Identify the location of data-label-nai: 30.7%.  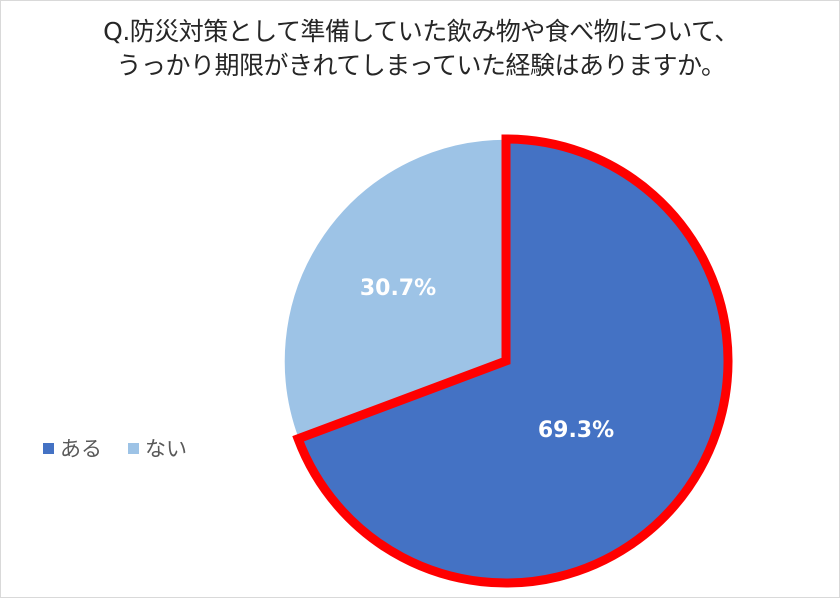
(398, 288).